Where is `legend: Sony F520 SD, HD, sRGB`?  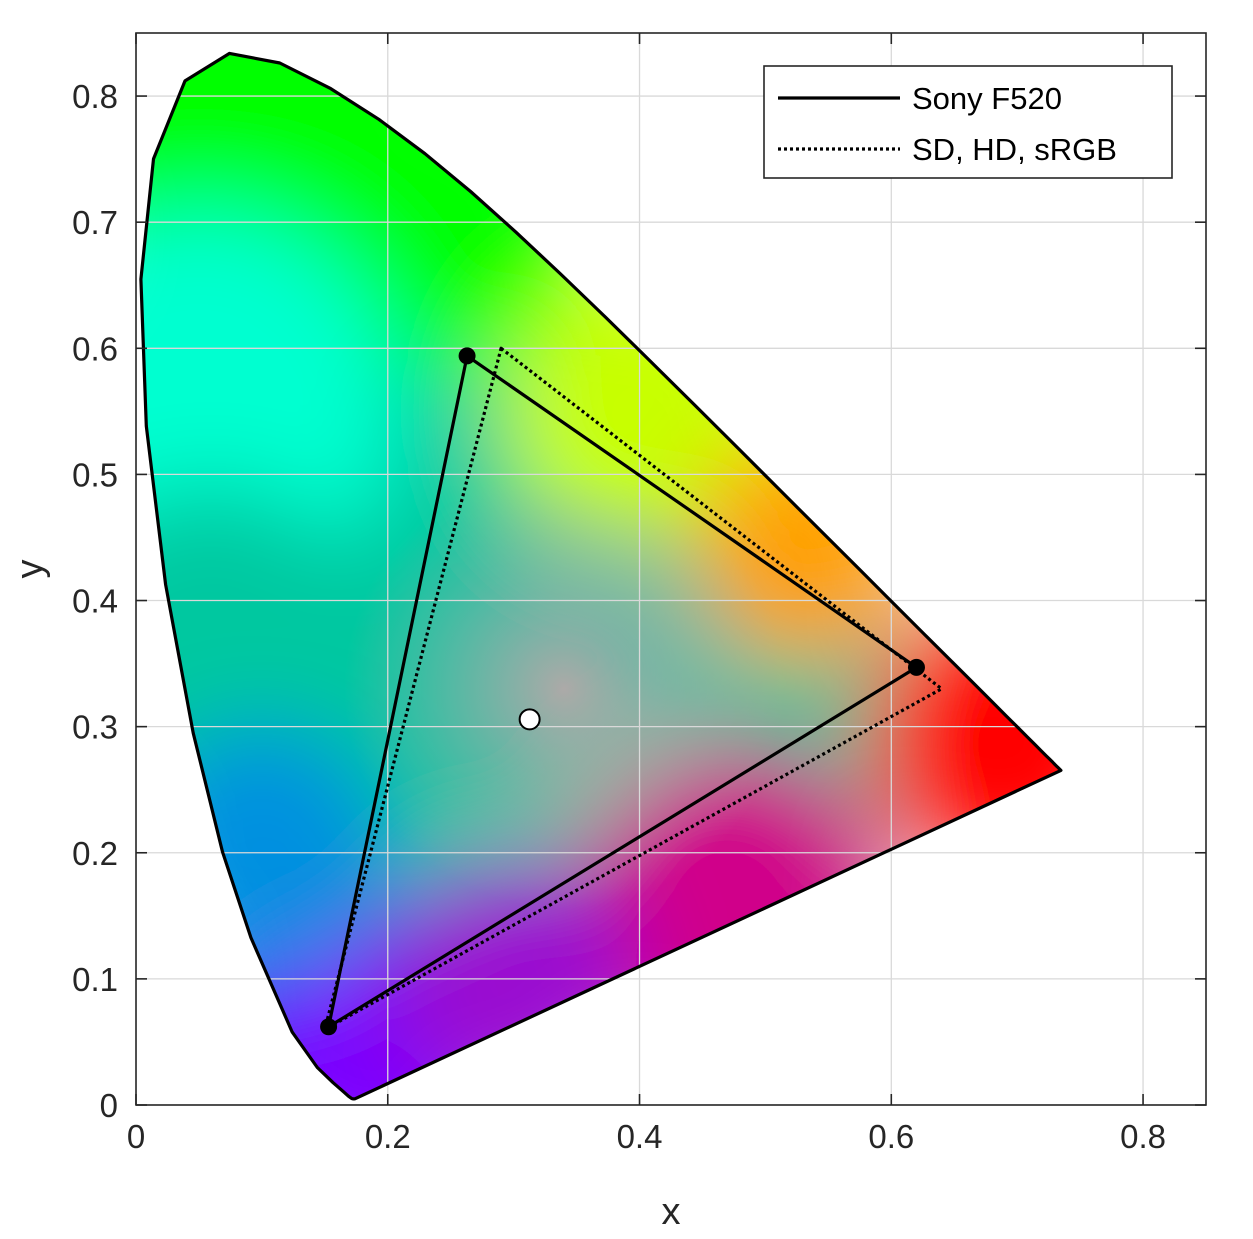
legend: Sony F520 SD, HD, sRGB is located at coordinates (968, 122).